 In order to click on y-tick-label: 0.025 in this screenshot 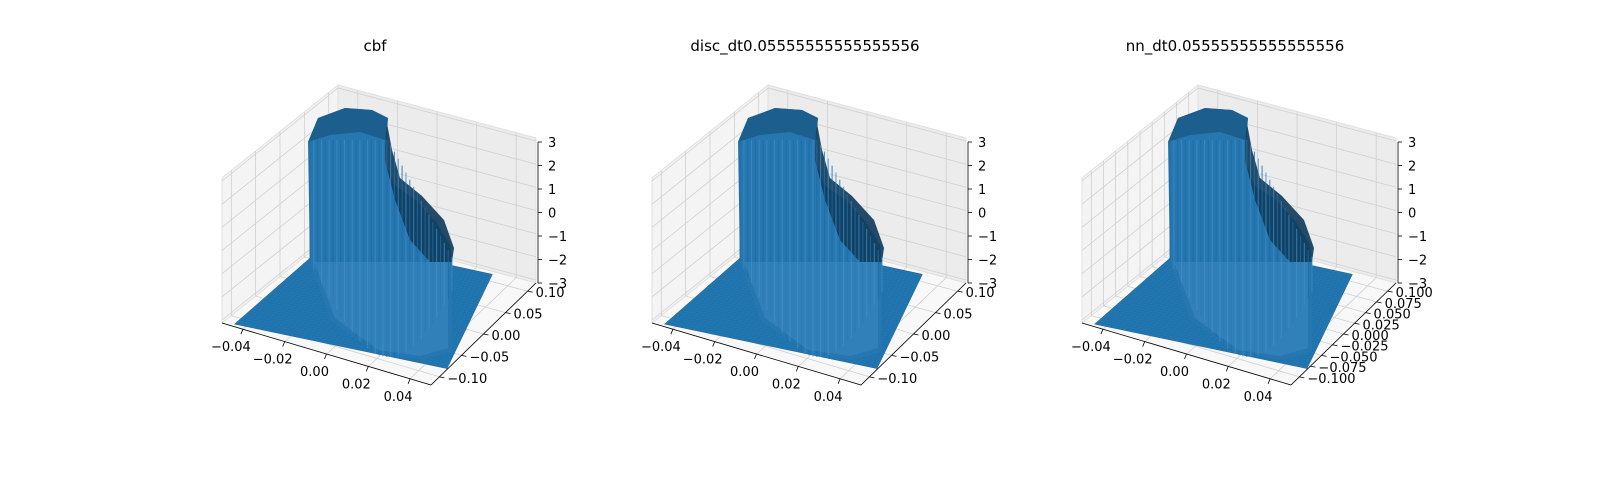, I will do `click(1381, 325)`.